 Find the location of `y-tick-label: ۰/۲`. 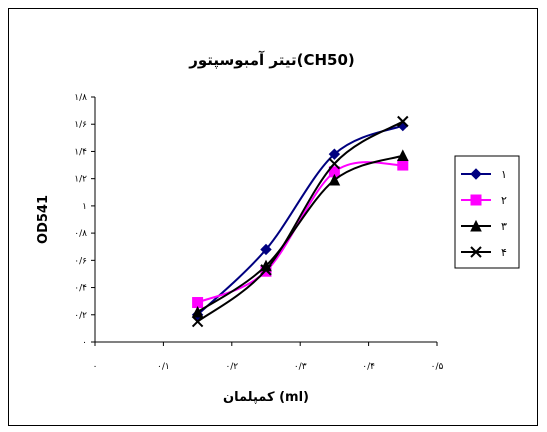

y-tick-label: ۰/۲ is located at coordinates (80, 316).